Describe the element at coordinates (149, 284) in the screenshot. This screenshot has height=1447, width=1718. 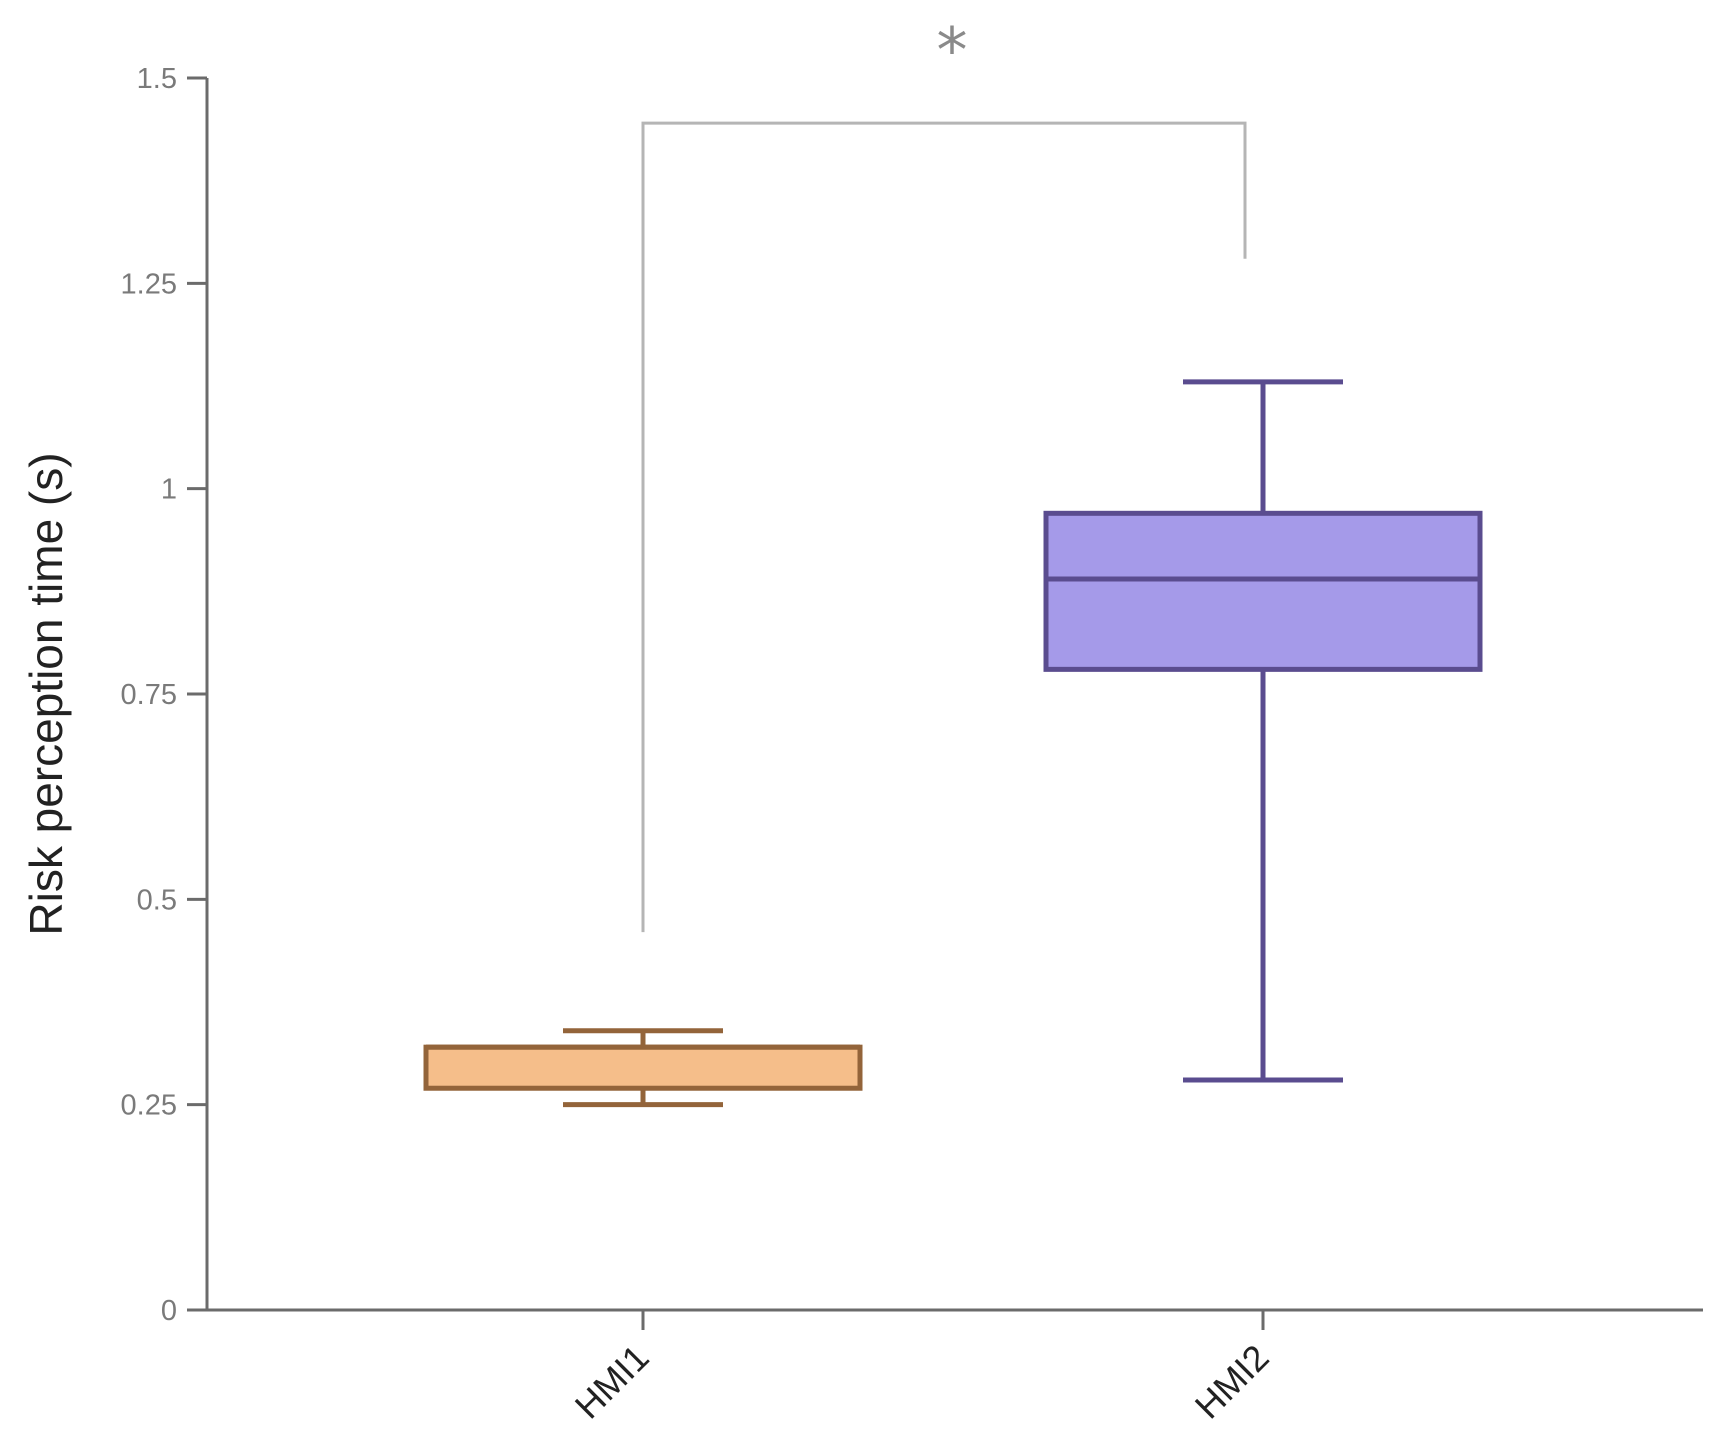
I see `y-tick-label: 1.25` at that location.